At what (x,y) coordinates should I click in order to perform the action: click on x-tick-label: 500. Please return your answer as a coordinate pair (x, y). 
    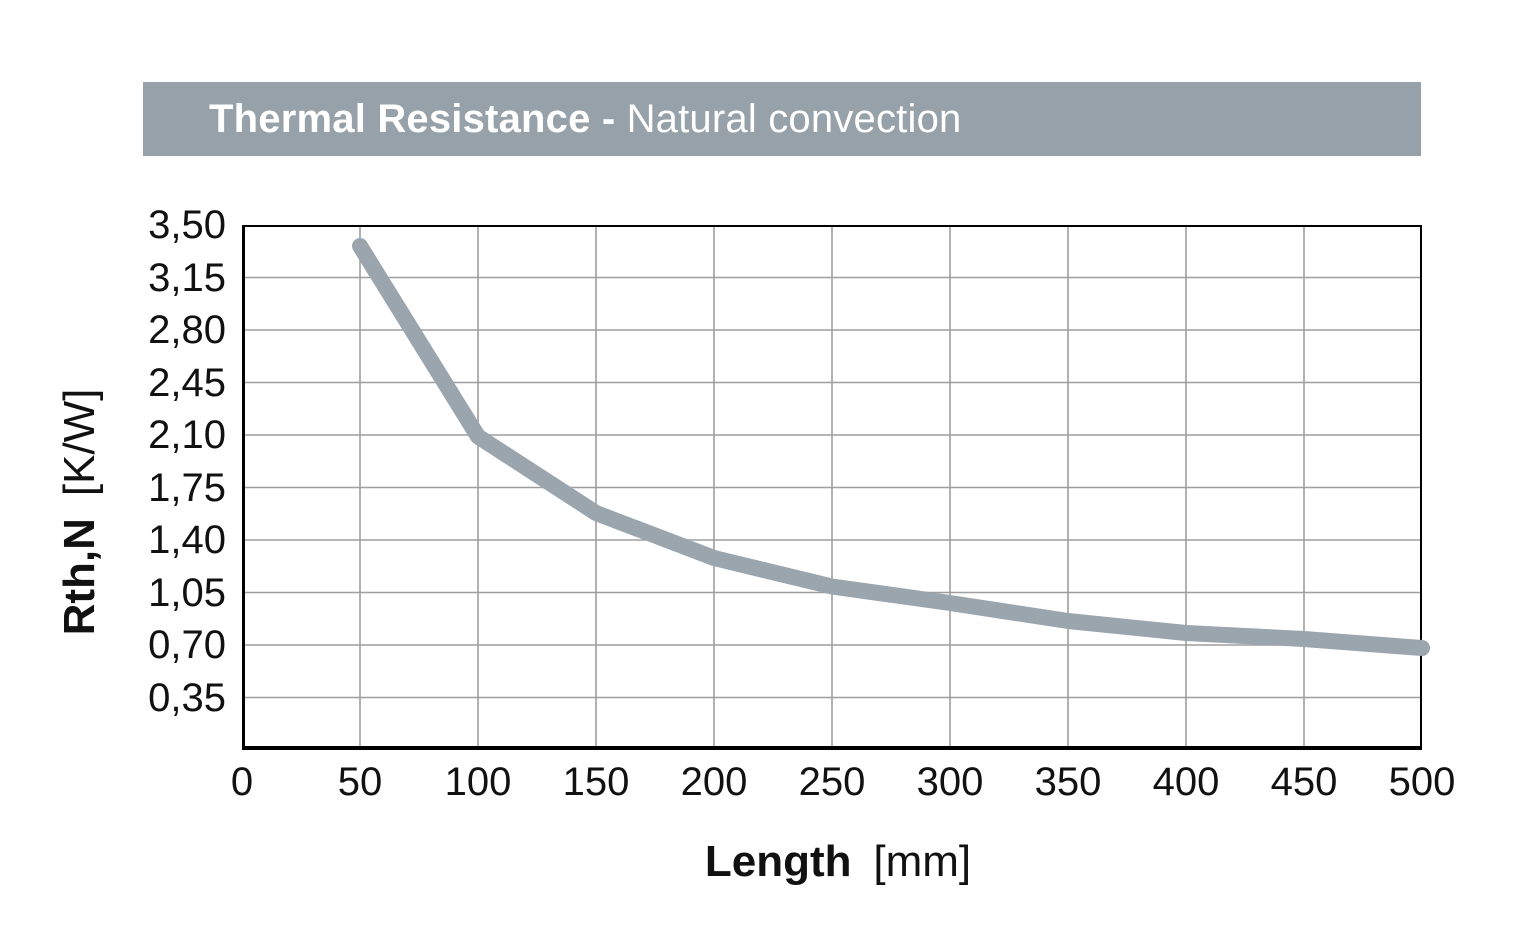
    Looking at the image, I should click on (1422, 782).